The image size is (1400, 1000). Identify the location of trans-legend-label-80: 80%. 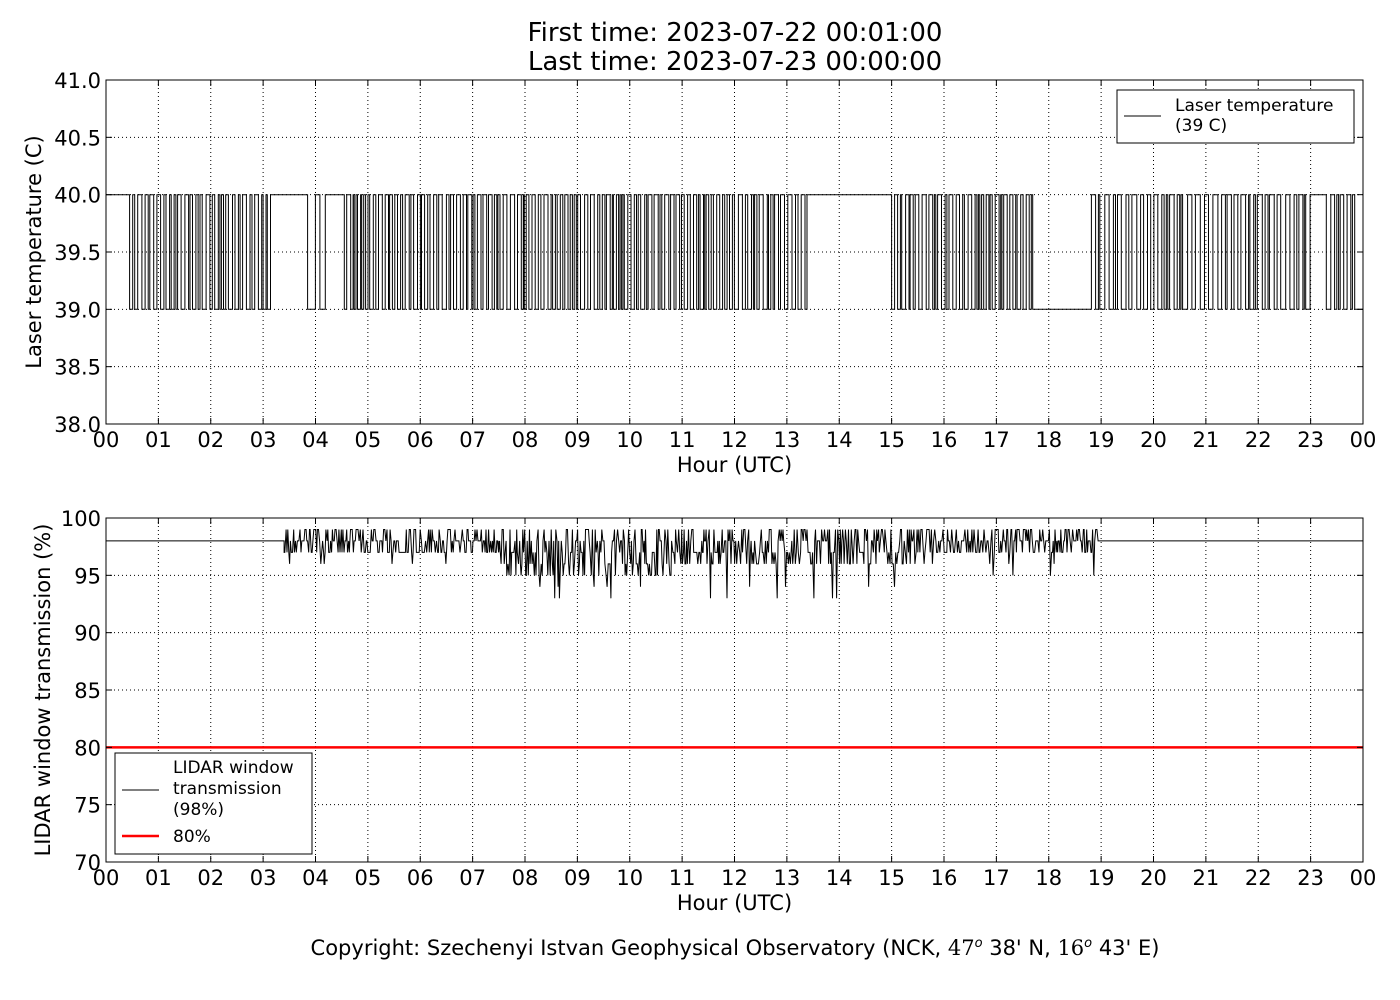
(192, 837).